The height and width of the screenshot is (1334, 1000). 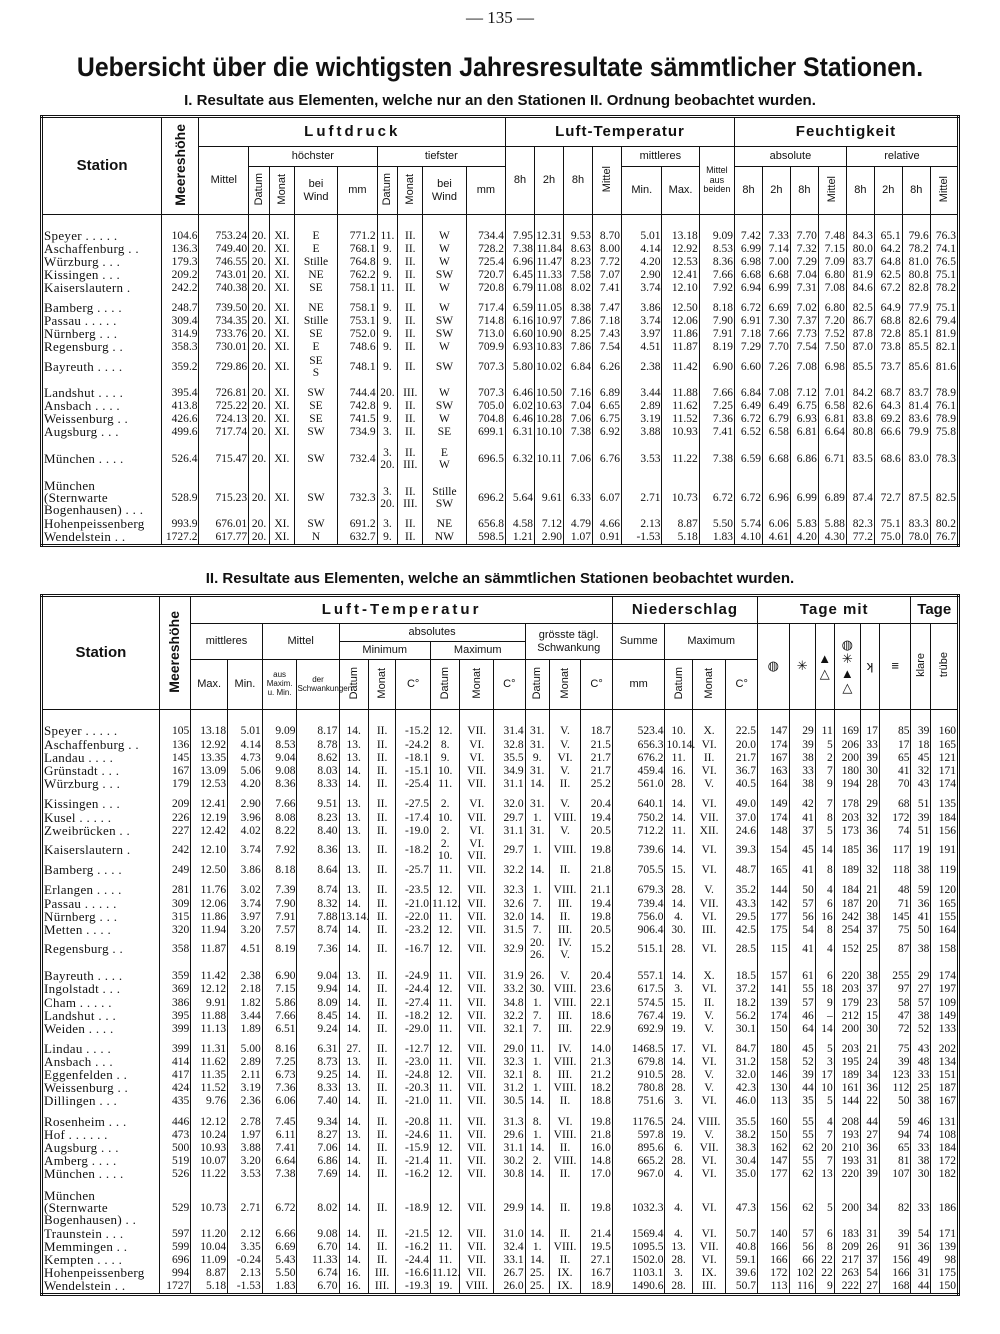 What do you see at coordinates (916, 321) in the screenshot?
I see `table-cell: 82.6` at bounding box center [916, 321].